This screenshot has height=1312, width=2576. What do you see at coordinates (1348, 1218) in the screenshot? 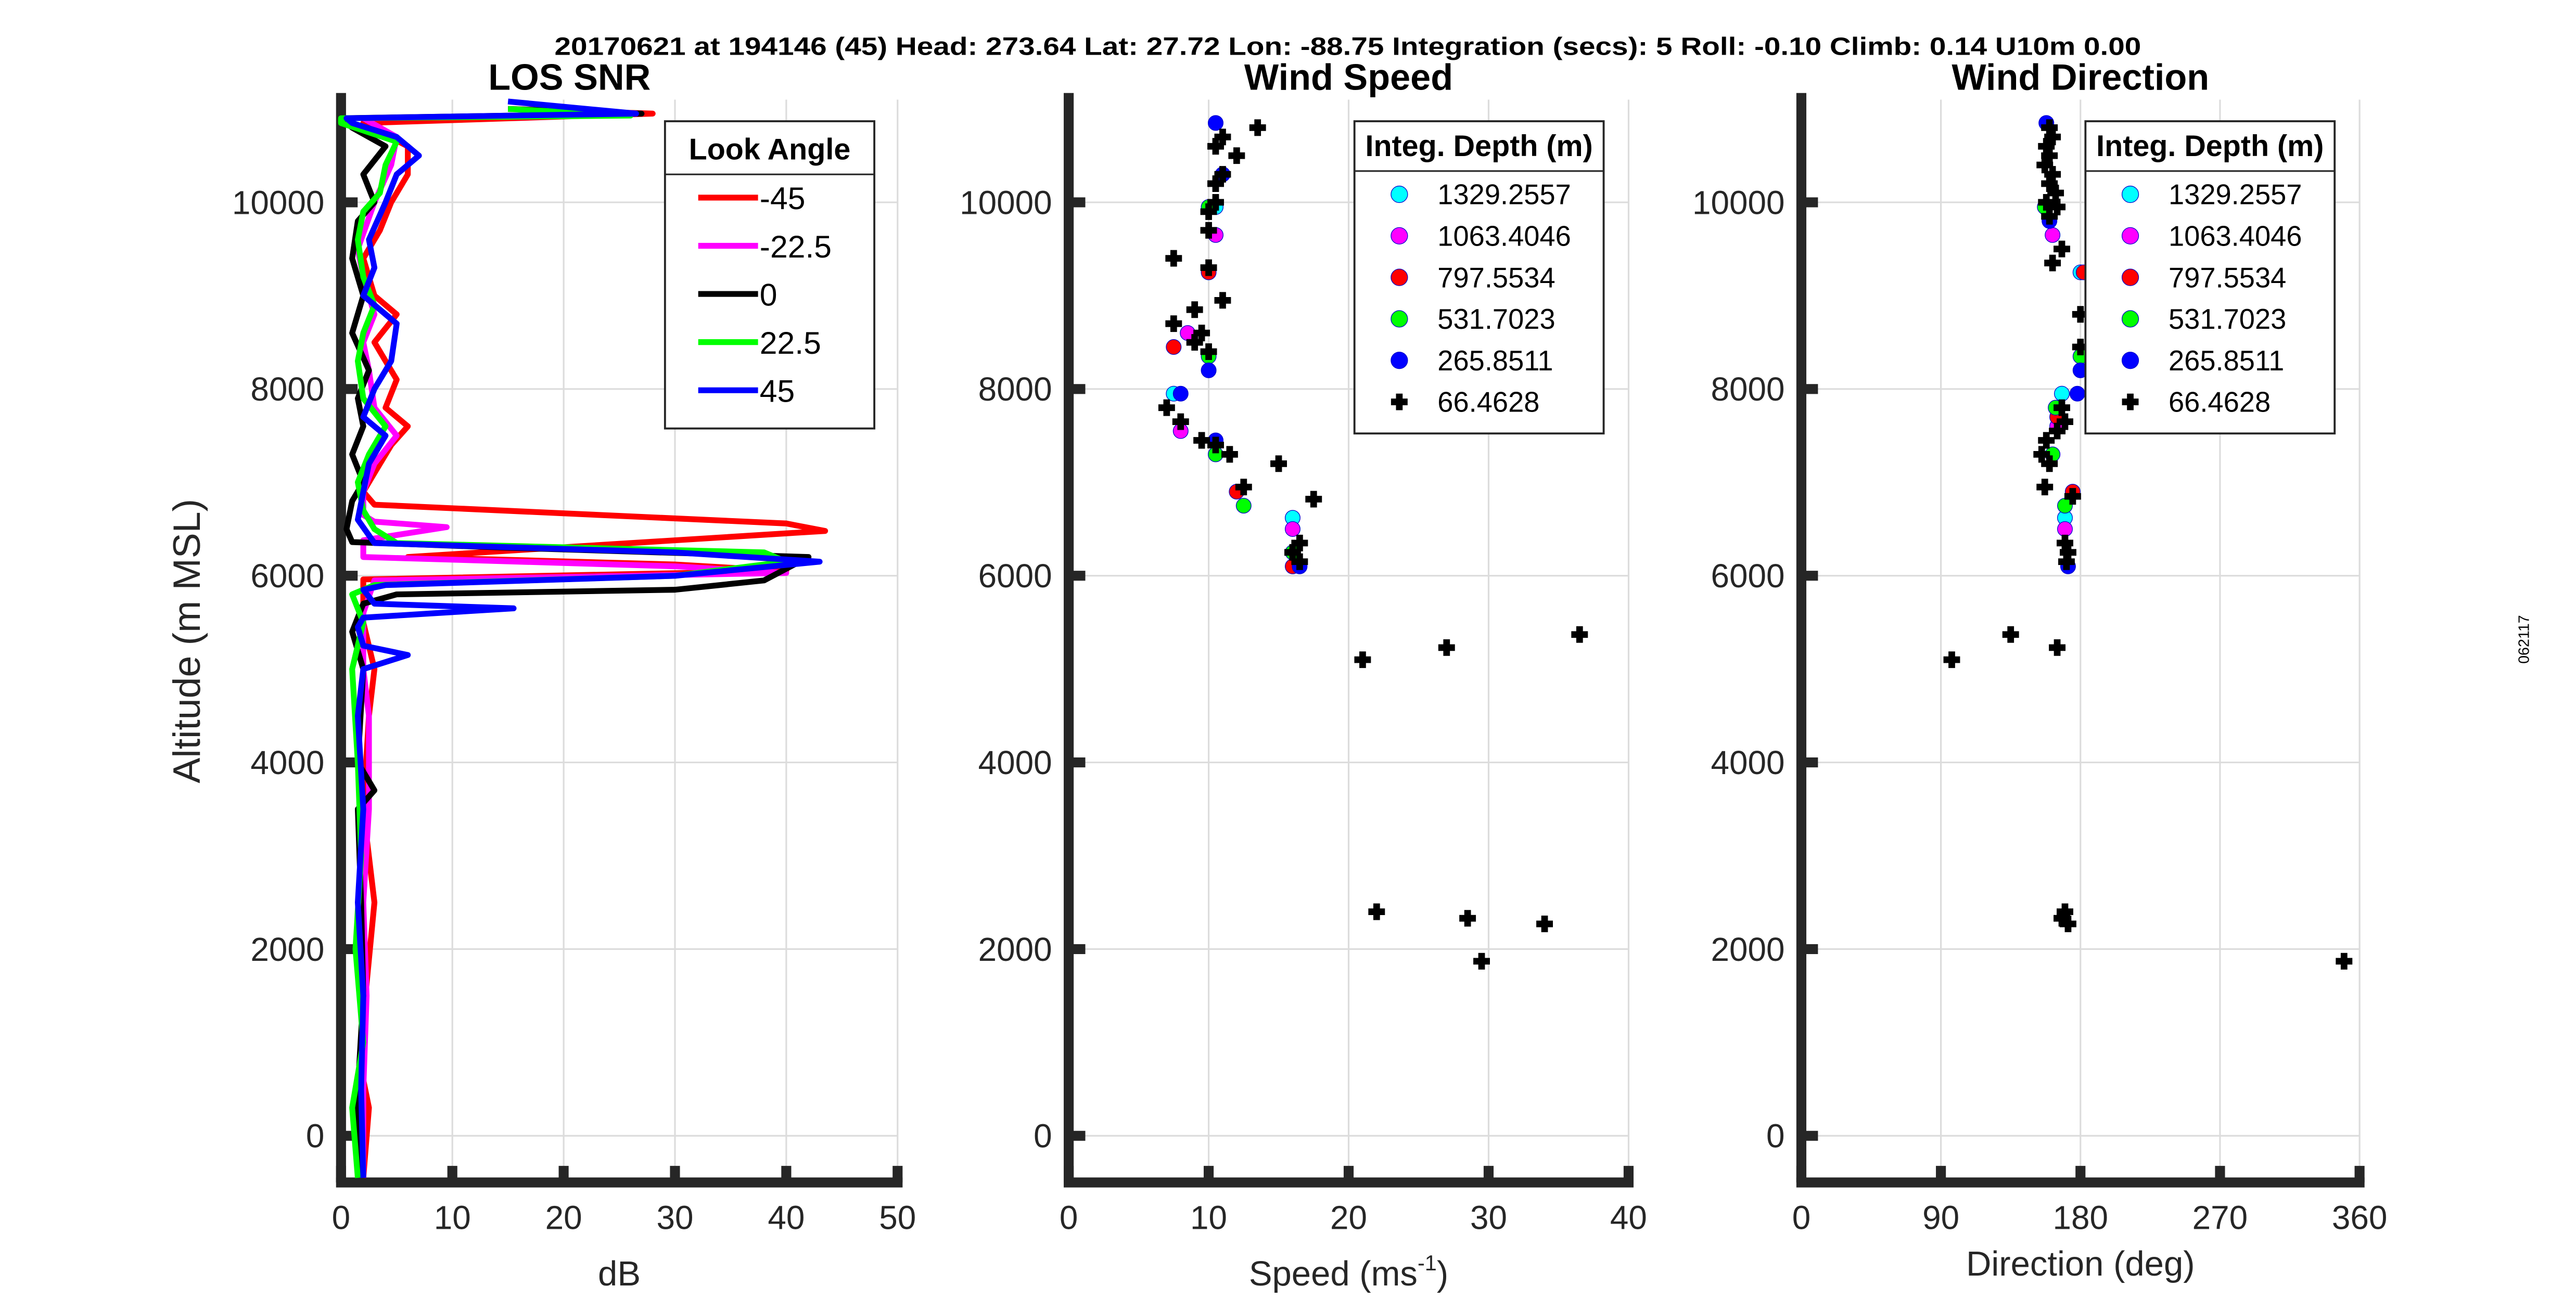
I see `x-tick-label: 20` at bounding box center [1348, 1218].